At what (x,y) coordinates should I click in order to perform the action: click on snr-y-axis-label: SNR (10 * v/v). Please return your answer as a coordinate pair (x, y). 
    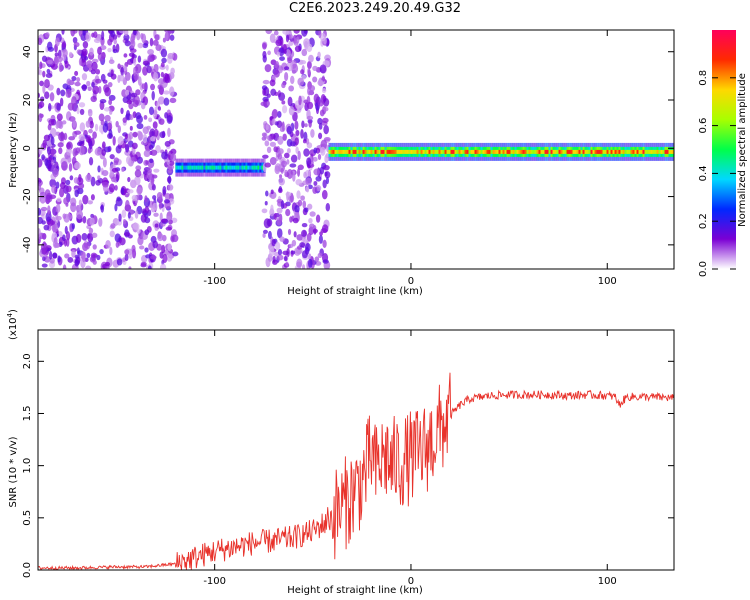
    Looking at the image, I should click on (13, 471).